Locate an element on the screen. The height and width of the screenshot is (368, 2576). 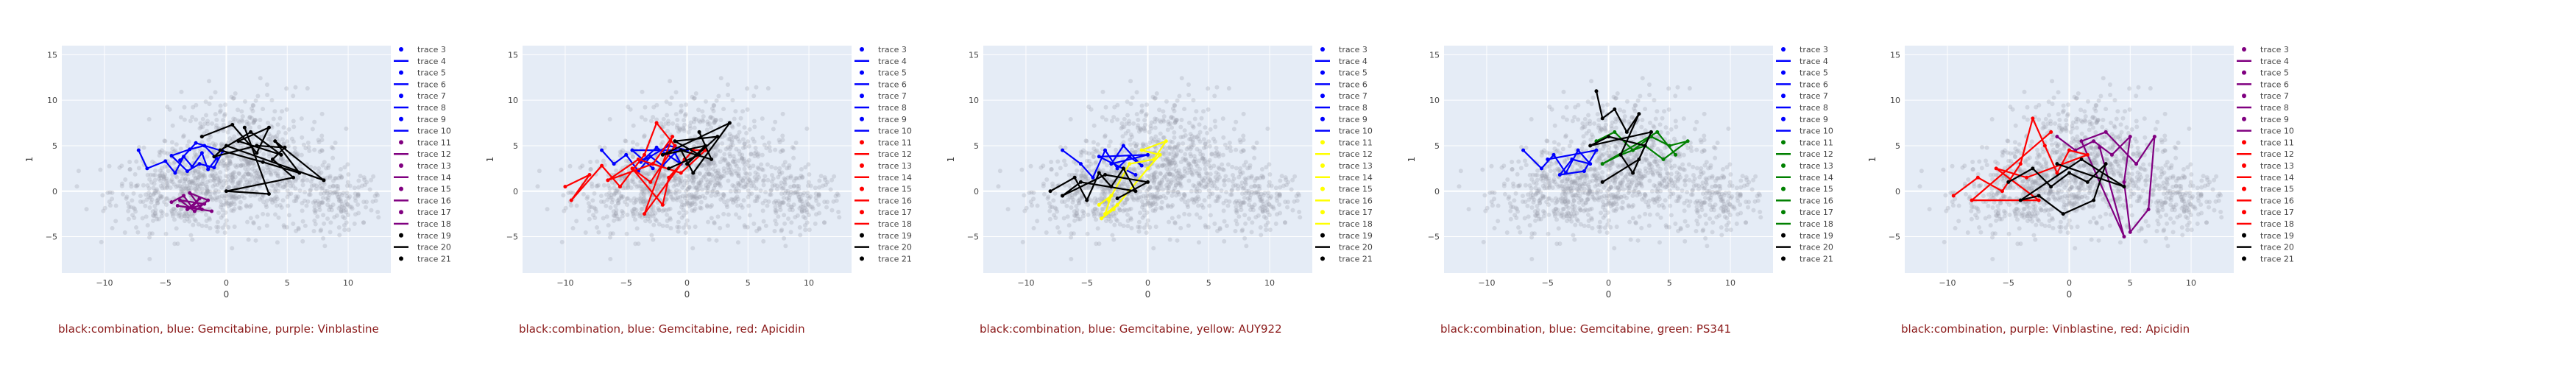
y-tick-label: 5 is located at coordinates (54, 146).